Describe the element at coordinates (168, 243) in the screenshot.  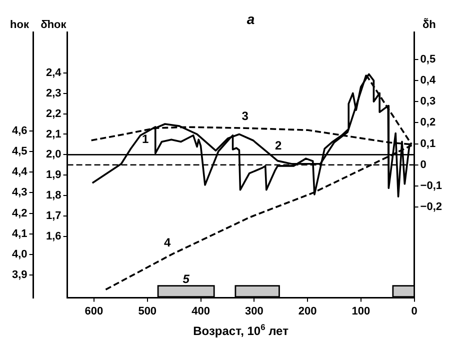
I see `series-label: 4` at that location.